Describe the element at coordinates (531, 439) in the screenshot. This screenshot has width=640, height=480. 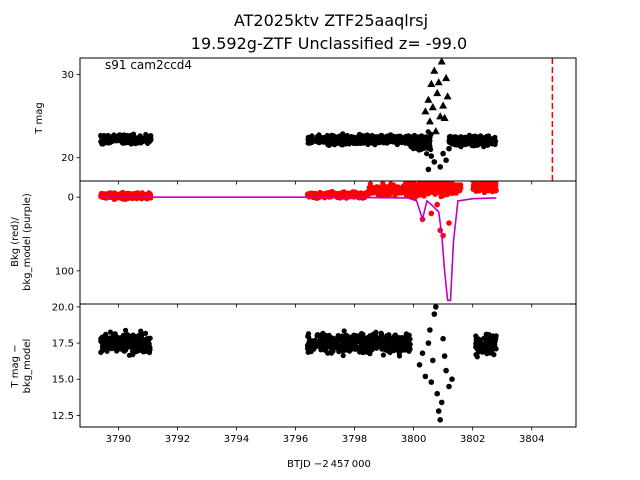
I see `x-tick-label: 3804` at that location.